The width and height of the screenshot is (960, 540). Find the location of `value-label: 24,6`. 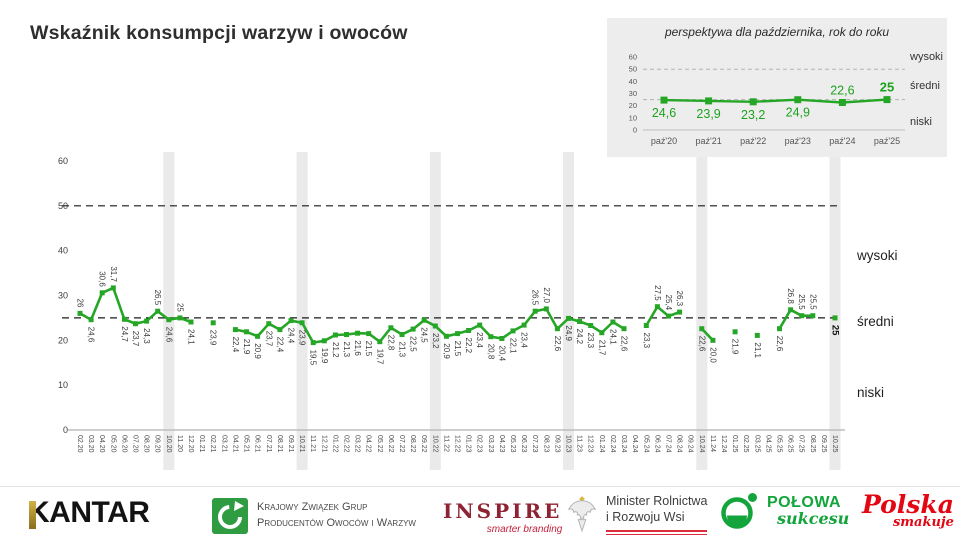

value-label: 24,6 is located at coordinates (168, 335).